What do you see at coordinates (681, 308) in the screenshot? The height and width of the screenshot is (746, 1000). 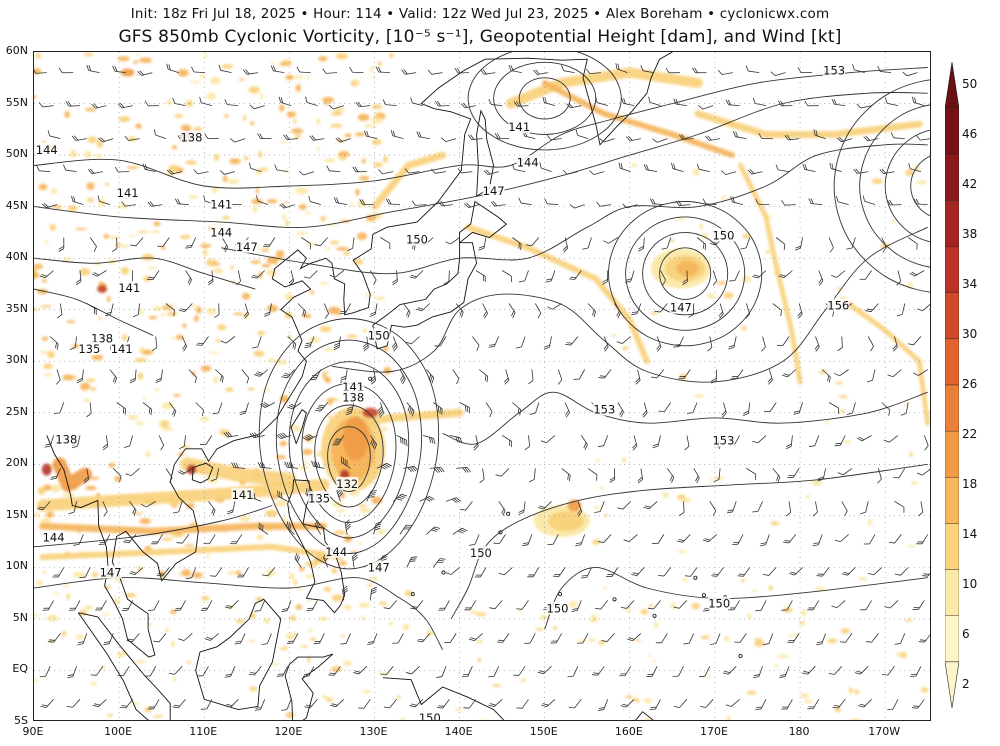 I see `contour-label: 147` at bounding box center [681, 308].